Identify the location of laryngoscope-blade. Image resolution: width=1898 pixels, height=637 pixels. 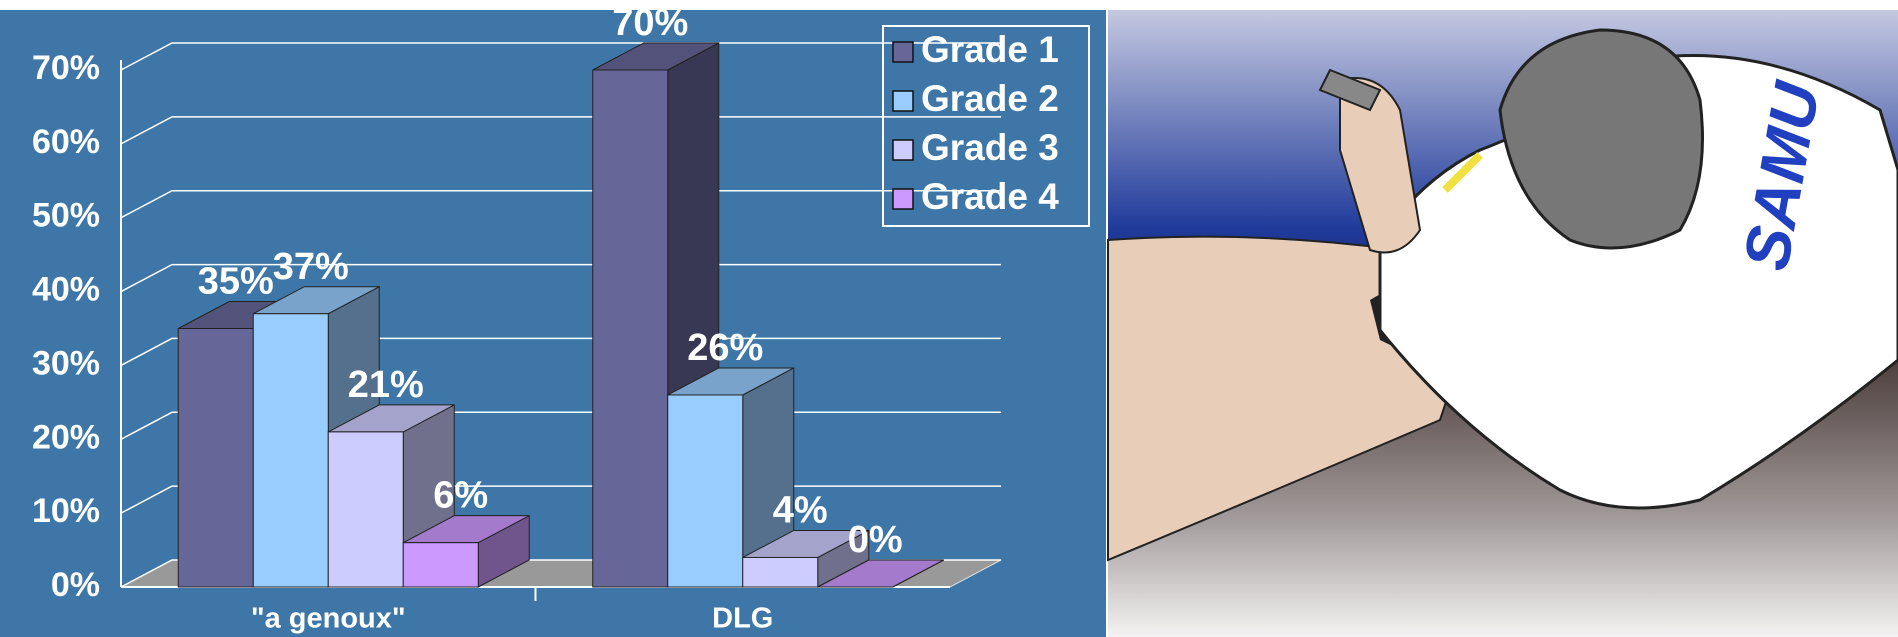
(1462, 172).